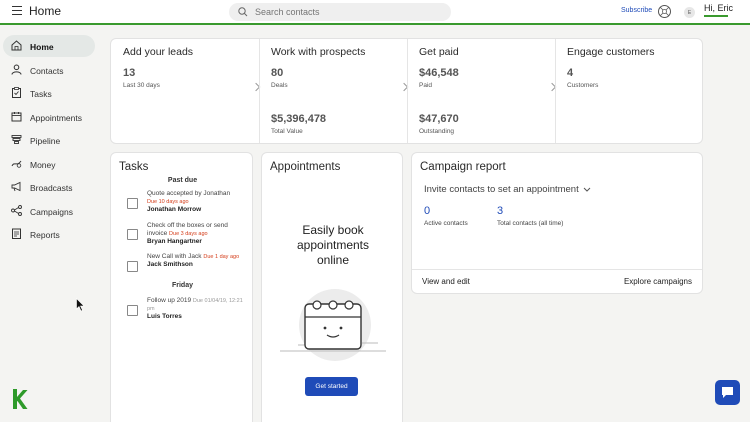 Image resolution: width=750 pixels, height=422 pixels. I want to click on campaign-select: Invite contacts to set an appointment, so click(507, 189).